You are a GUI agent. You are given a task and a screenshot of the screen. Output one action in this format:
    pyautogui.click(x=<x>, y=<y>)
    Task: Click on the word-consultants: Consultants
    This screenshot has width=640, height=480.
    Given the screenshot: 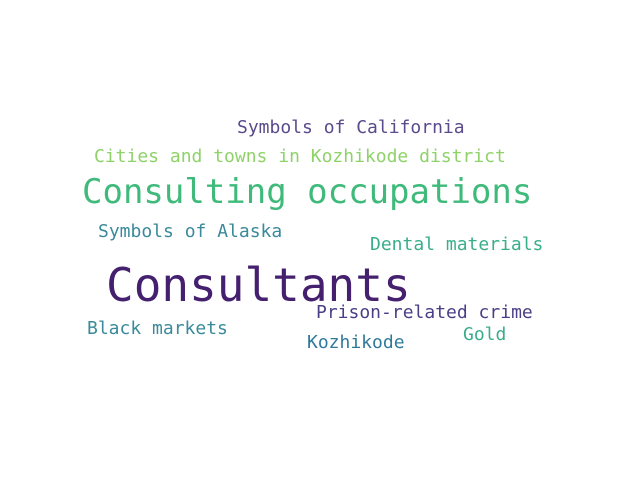 What is the action you would take?
    pyautogui.click(x=258, y=285)
    